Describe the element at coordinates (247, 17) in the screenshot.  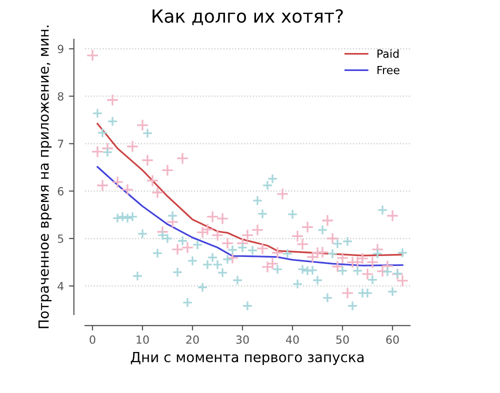
I see `chart-title: Как долго их хотят?` at that location.